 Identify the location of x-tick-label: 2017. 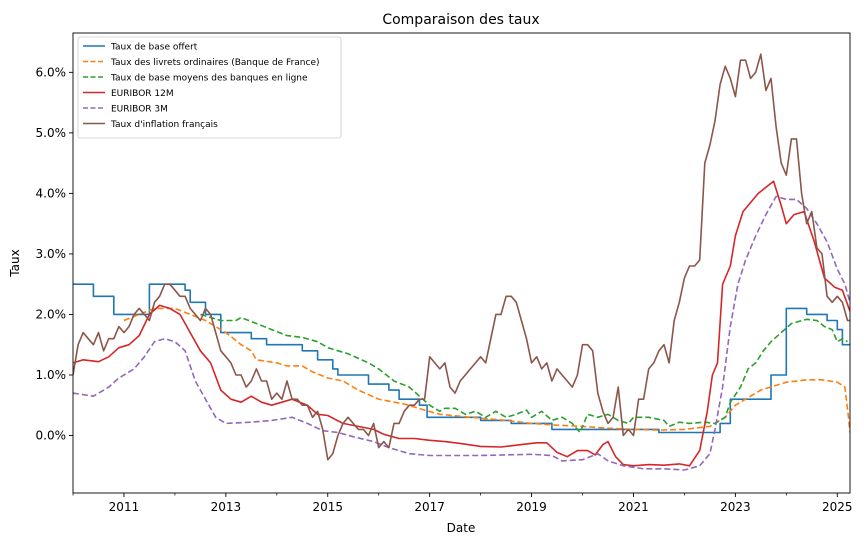
(429, 507).